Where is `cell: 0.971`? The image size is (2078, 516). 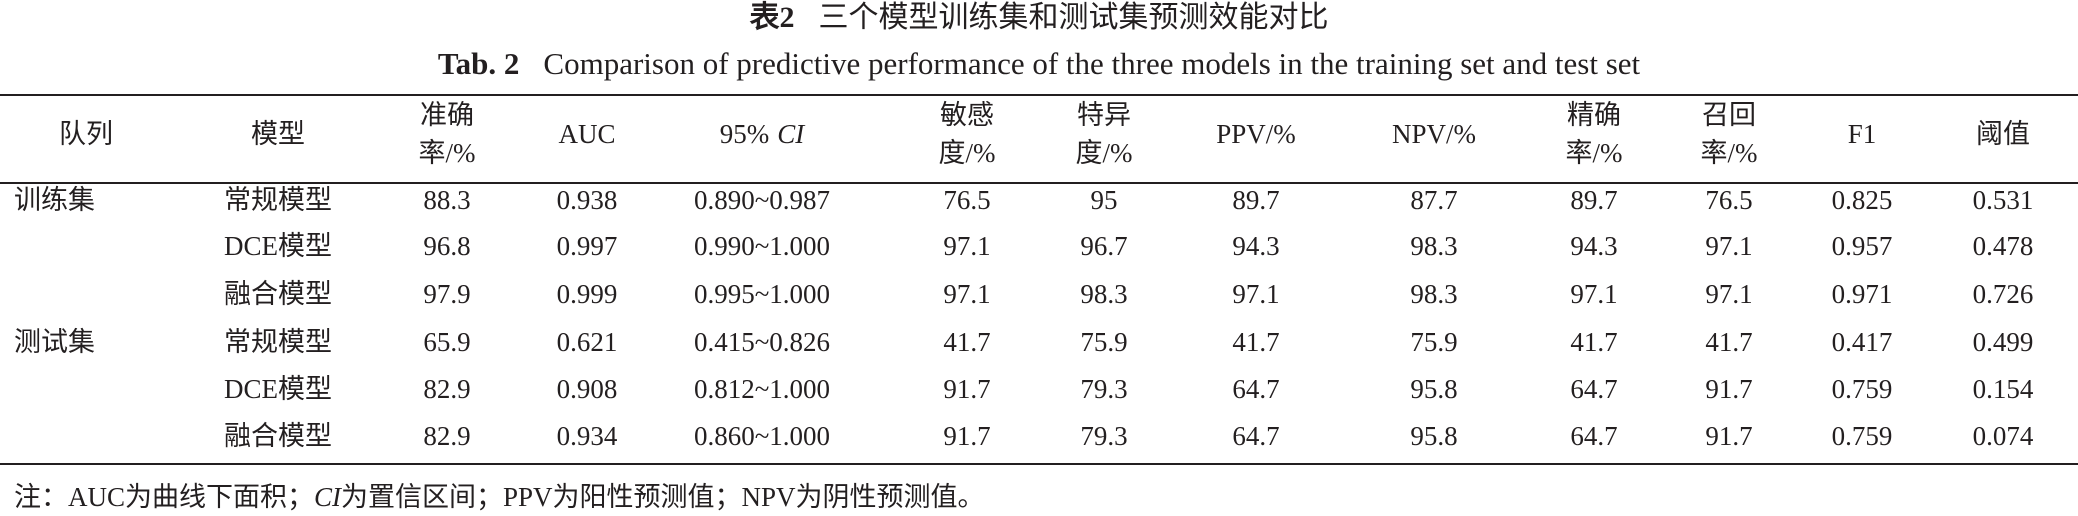 cell: 0.971 is located at coordinates (1862, 294).